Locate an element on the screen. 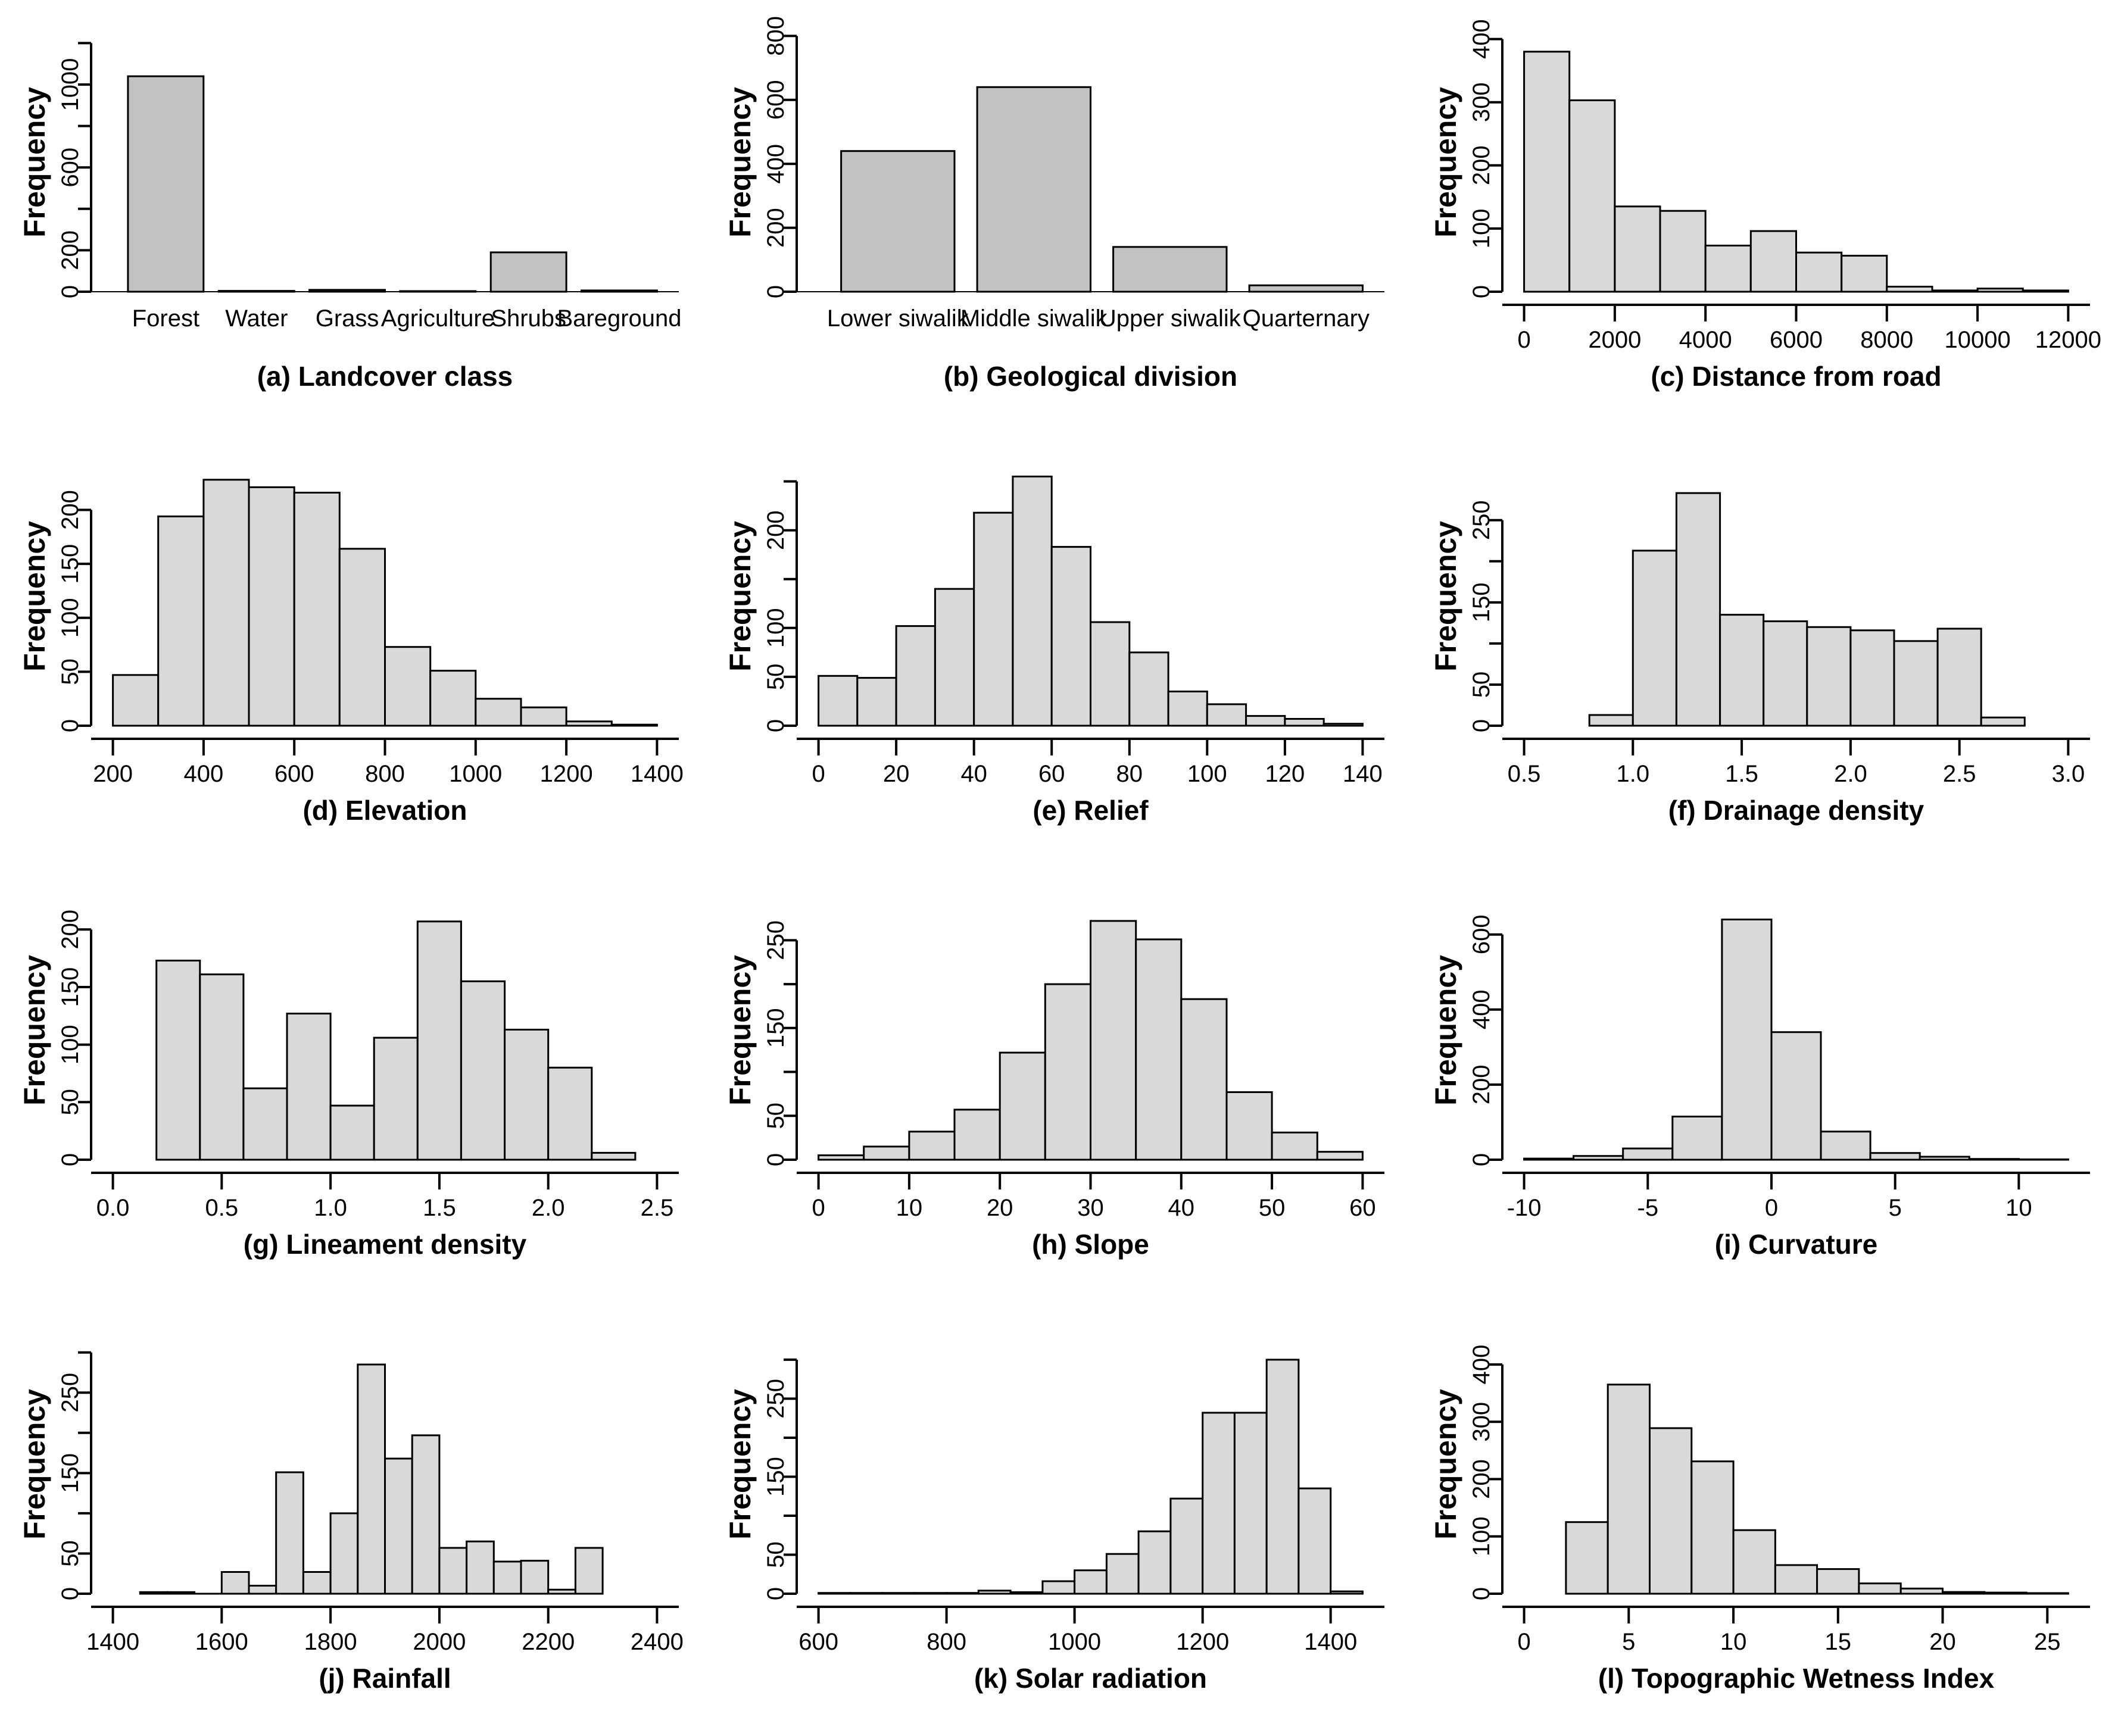 This screenshot has width=2118, height=1736. svg-text: Water is located at coordinates (256, 318).